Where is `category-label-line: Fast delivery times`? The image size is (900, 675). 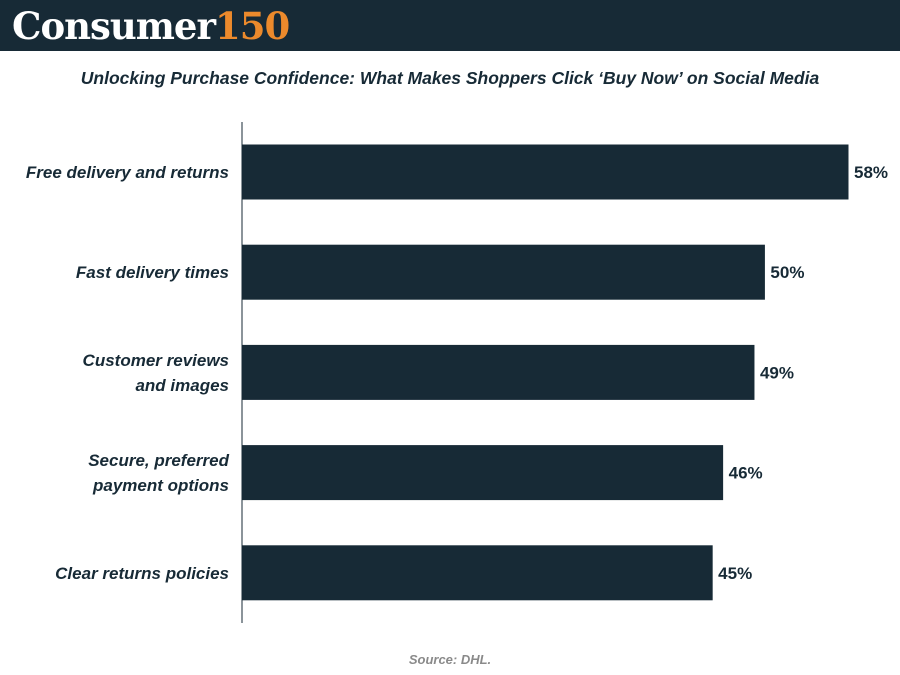 category-label-line: Fast delivery times is located at coordinates (152, 272).